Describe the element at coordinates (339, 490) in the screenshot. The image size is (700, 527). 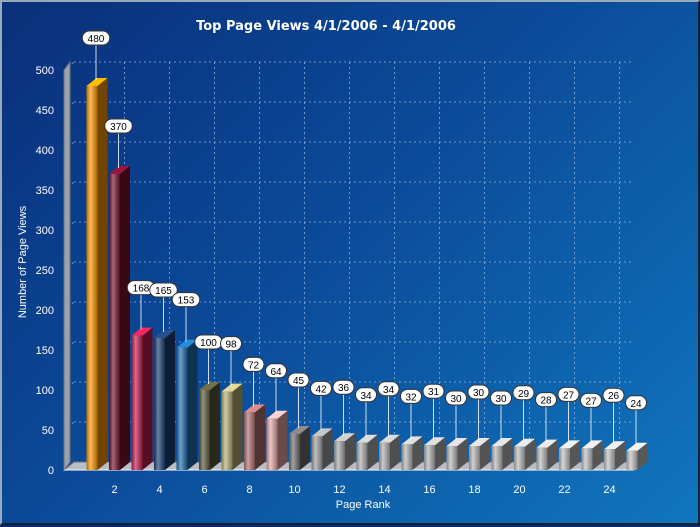
I see `x-tick-label: 12` at that location.